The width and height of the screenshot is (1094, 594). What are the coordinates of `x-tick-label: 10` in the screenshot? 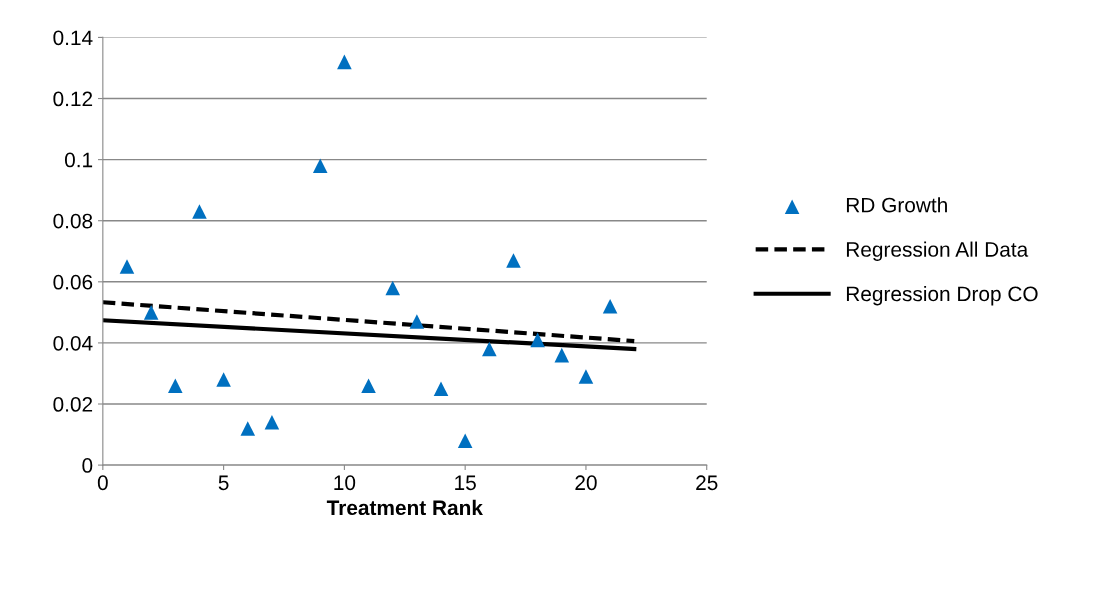 It's located at (345, 483).